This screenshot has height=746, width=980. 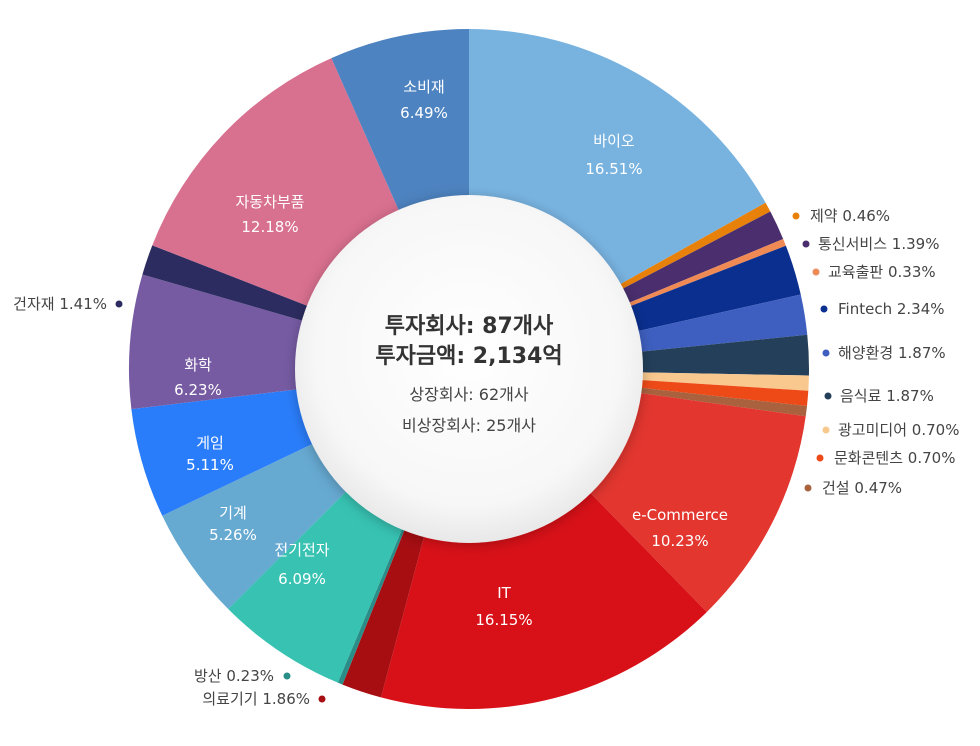 I want to click on slice-label-value: 6.09%, so click(x=302, y=579).